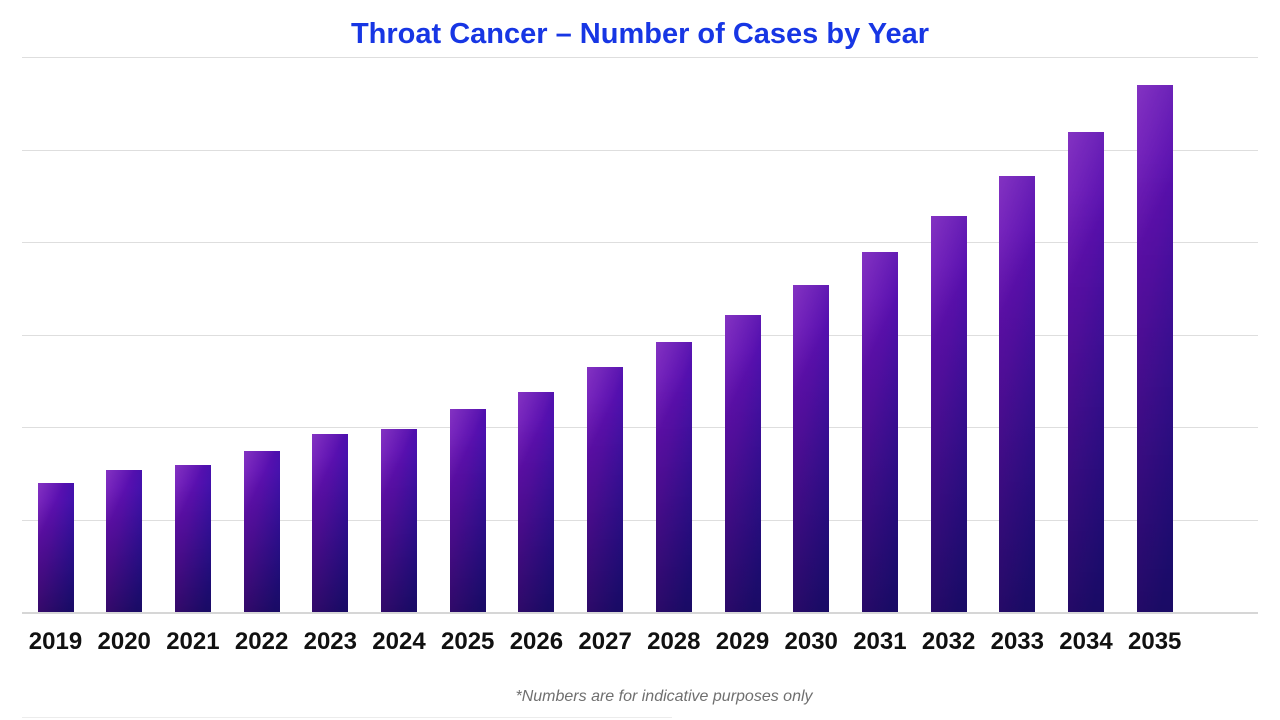 The image size is (1280, 720). I want to click on x-label-2023: 2023, so click(330, 641).